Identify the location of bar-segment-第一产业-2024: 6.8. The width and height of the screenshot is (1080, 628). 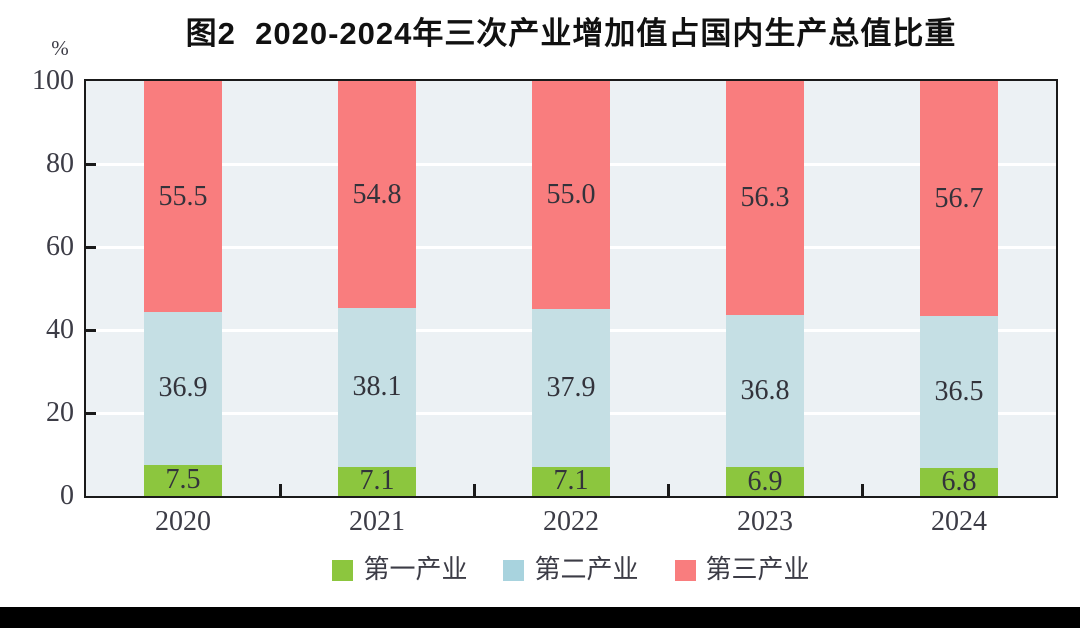
(959, 481).